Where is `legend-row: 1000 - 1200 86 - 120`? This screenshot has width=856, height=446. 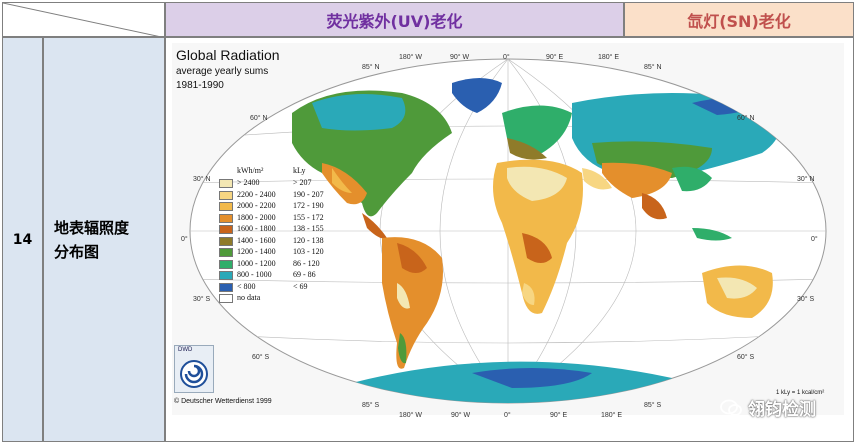 legend-row: 1000 - 1200 86 - 120 is located at coordinates (274, 264).